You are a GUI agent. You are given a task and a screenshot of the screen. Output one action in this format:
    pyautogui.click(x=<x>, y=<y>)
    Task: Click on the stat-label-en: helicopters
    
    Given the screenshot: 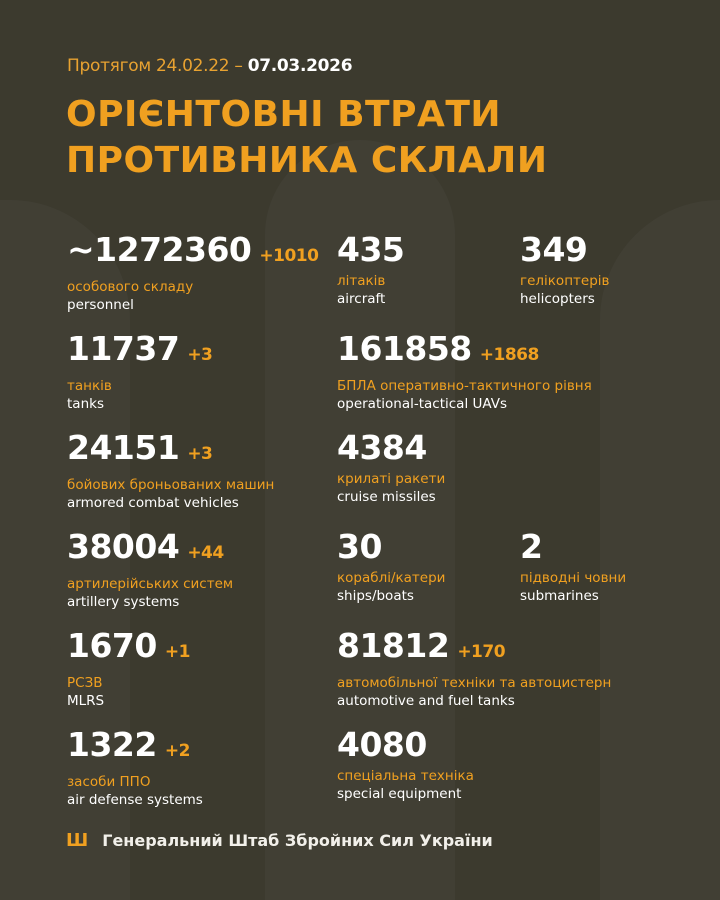 What is the action you would take?
    pyautogui.click(x=557, y=299)
    